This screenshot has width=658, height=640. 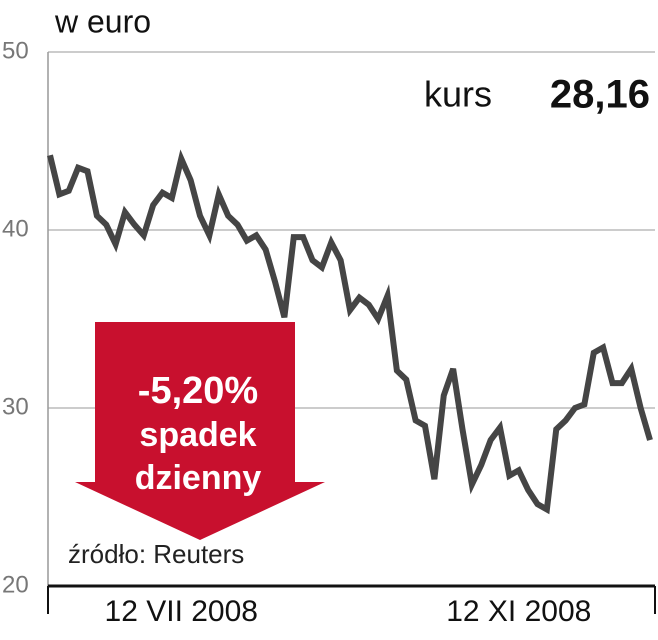 What do you see at coordinates (15, 228) in the screenshot?
I see `y-tick-label: 40` at bounding box center [15, 228].